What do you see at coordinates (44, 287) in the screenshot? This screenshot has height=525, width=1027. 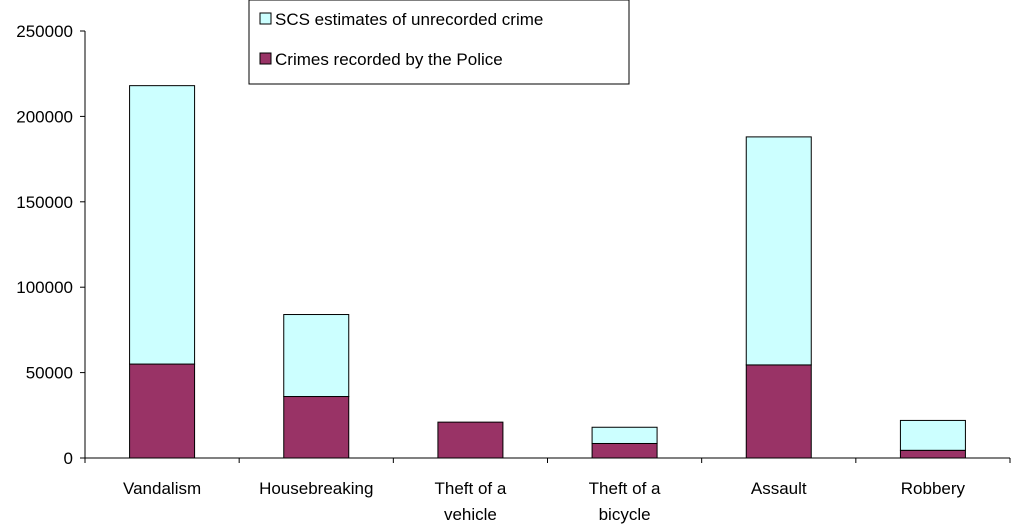 I see `y-tick-label: 100000` at bounding box center [44, 287].